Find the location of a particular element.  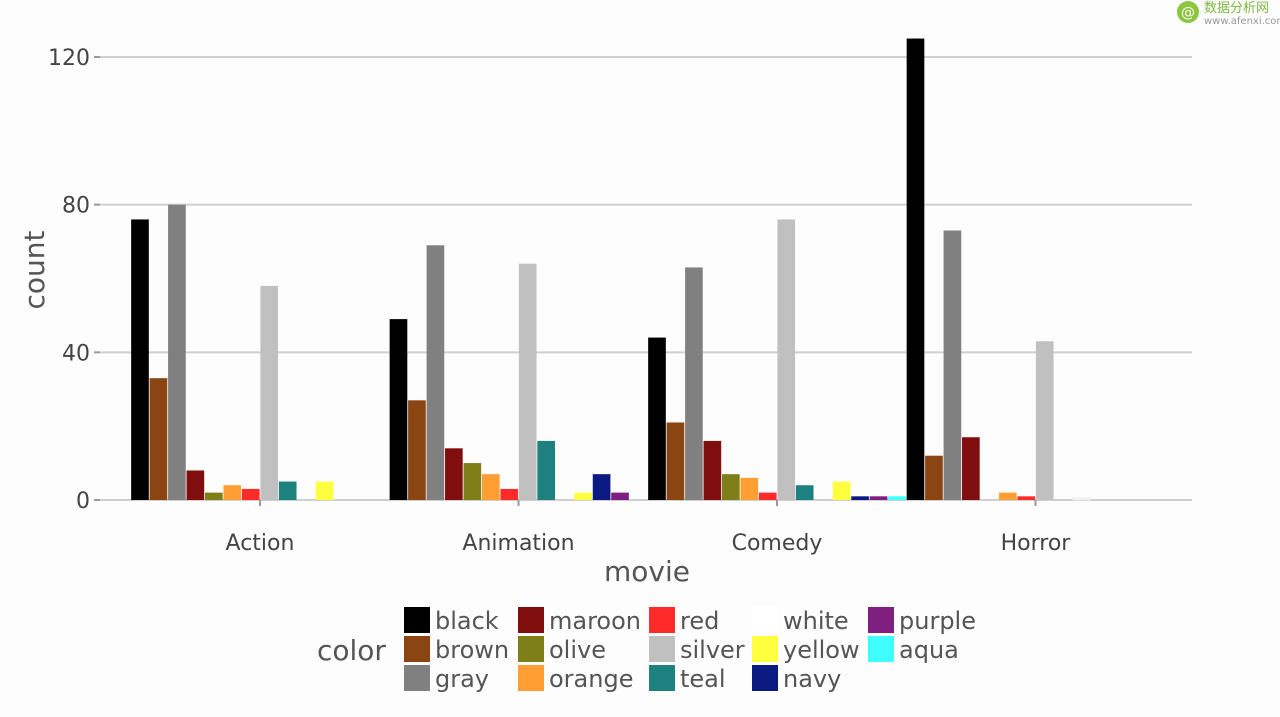

x-tick-label: Action is located at coordinates (260, 543).